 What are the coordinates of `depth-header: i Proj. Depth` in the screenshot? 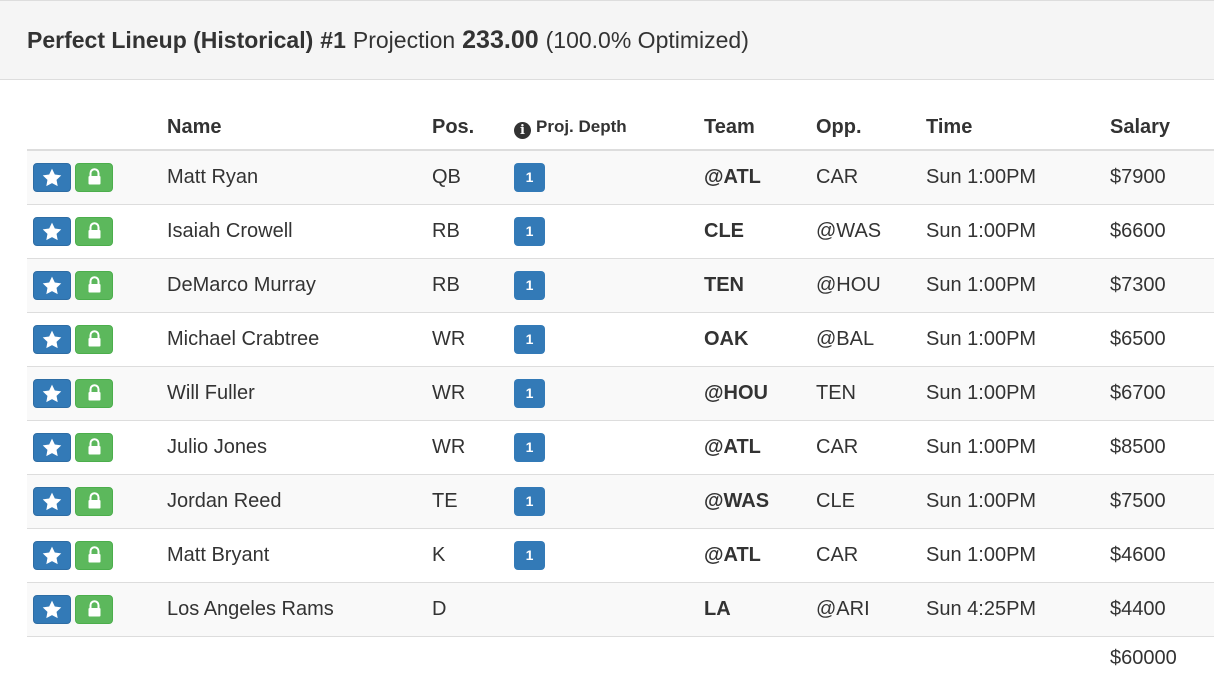 It's located at (609, 128).